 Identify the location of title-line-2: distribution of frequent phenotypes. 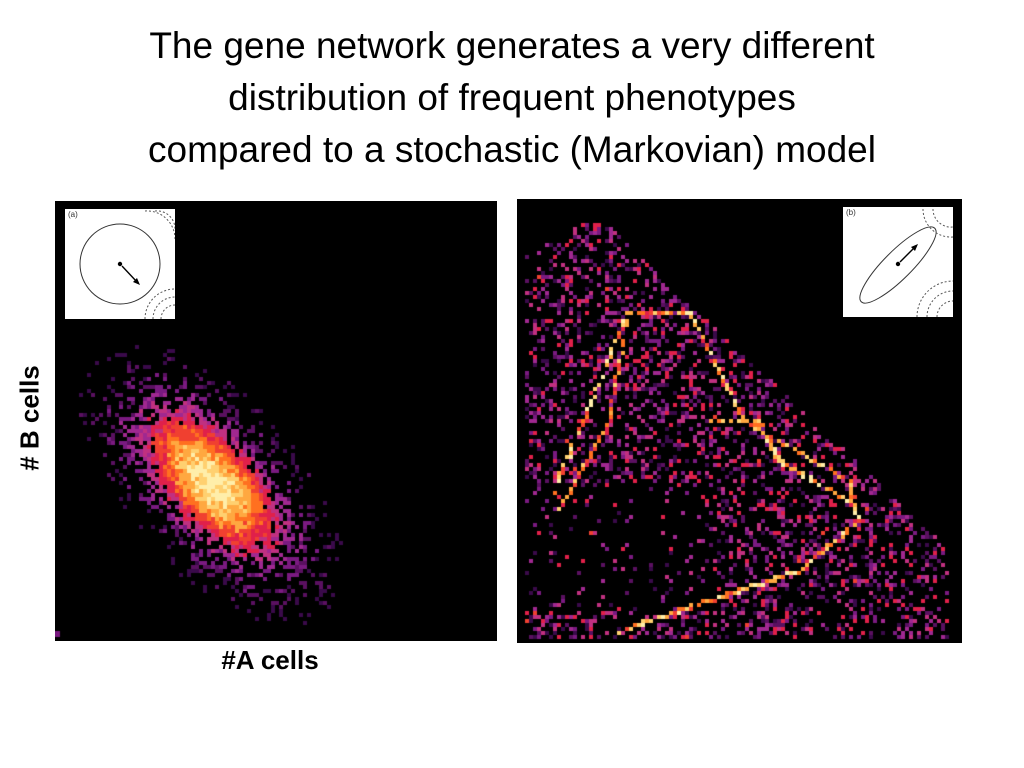
(512, 97).